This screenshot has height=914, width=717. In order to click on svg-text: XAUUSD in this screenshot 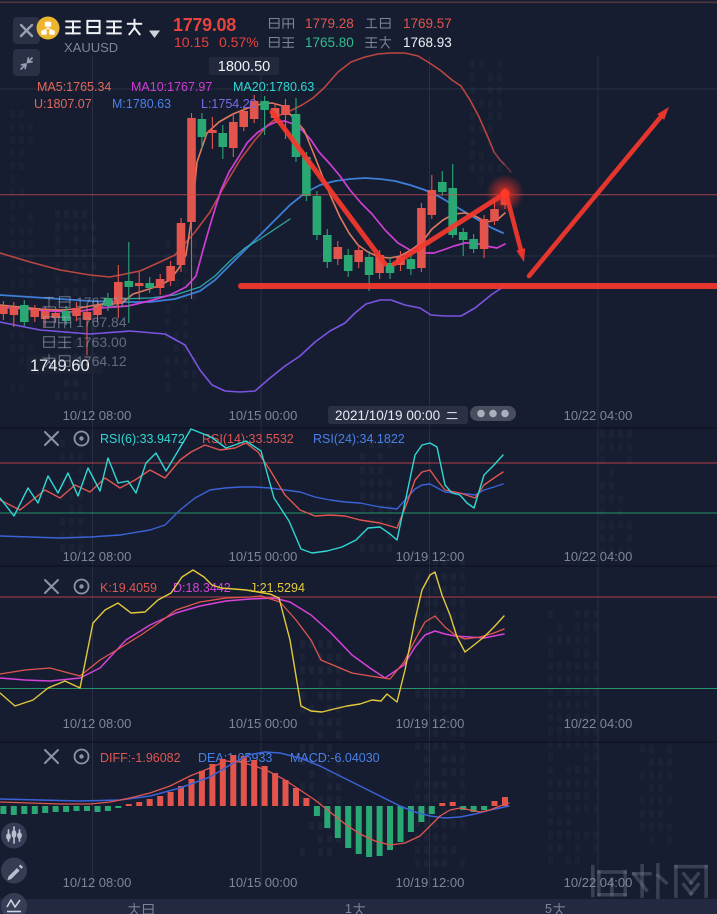, I will do `click(91, 47)`.